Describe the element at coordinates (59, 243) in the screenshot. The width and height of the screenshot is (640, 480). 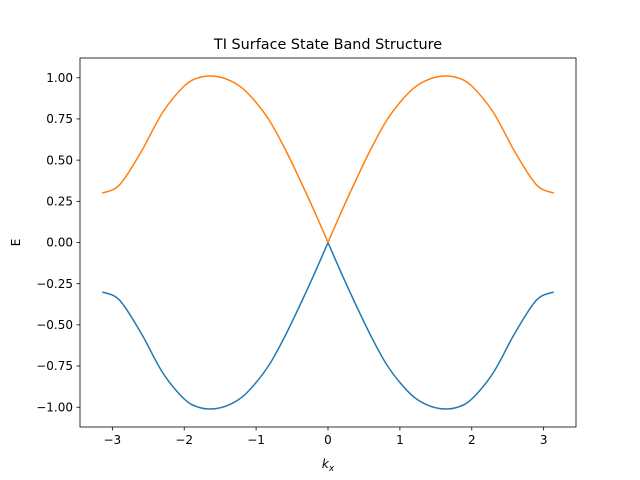
I see `y-tick-label: 0.00` at that location.